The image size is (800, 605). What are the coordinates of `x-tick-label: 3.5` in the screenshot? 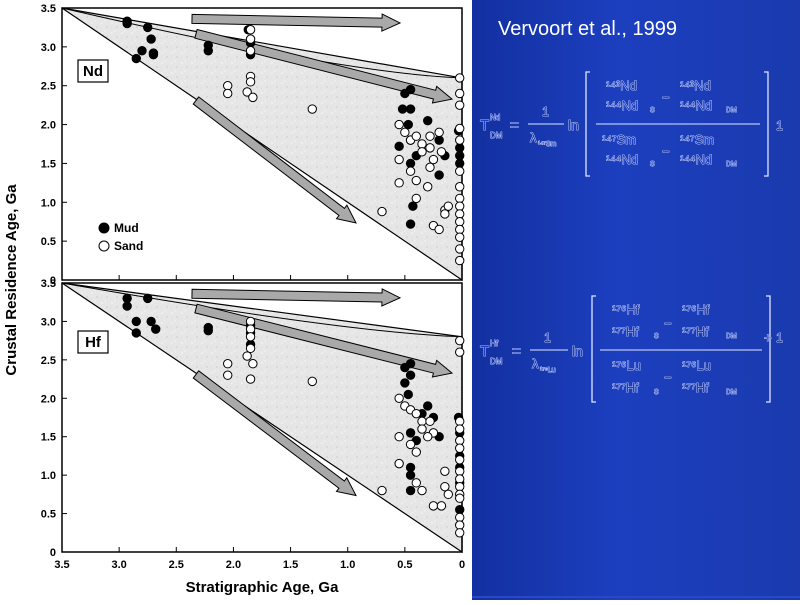 It's located at (61, 565).